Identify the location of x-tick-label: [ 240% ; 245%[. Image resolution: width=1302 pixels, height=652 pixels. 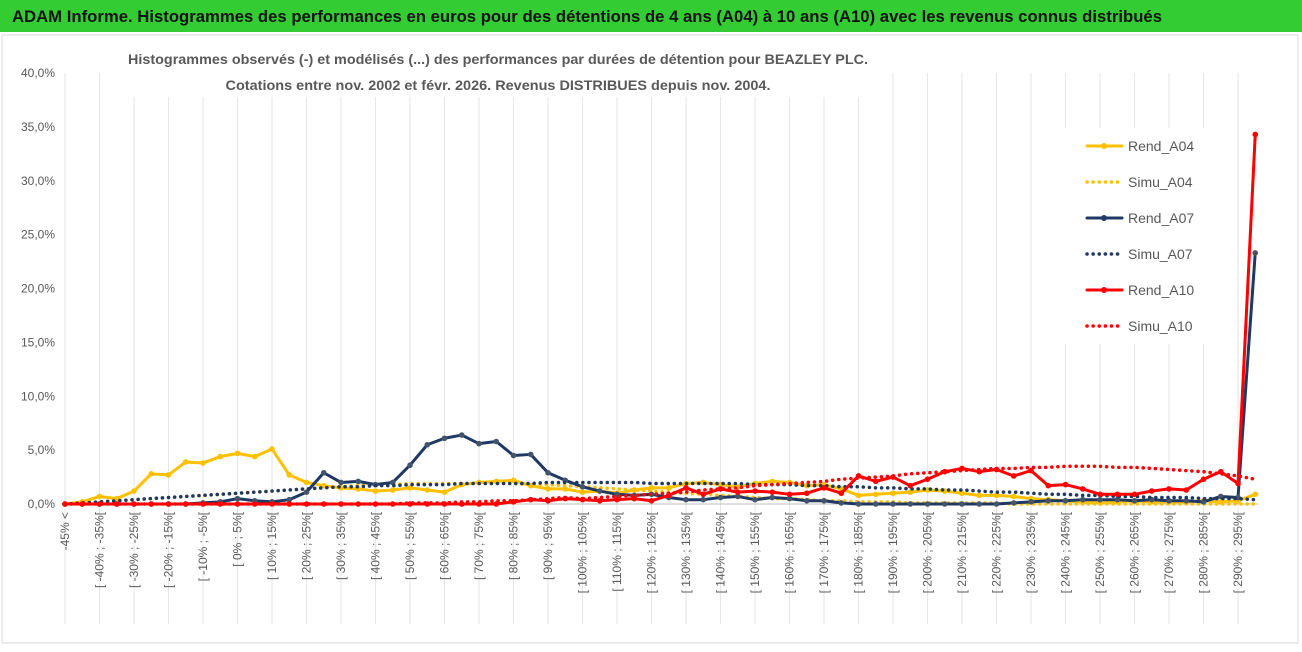
(1066, 552).